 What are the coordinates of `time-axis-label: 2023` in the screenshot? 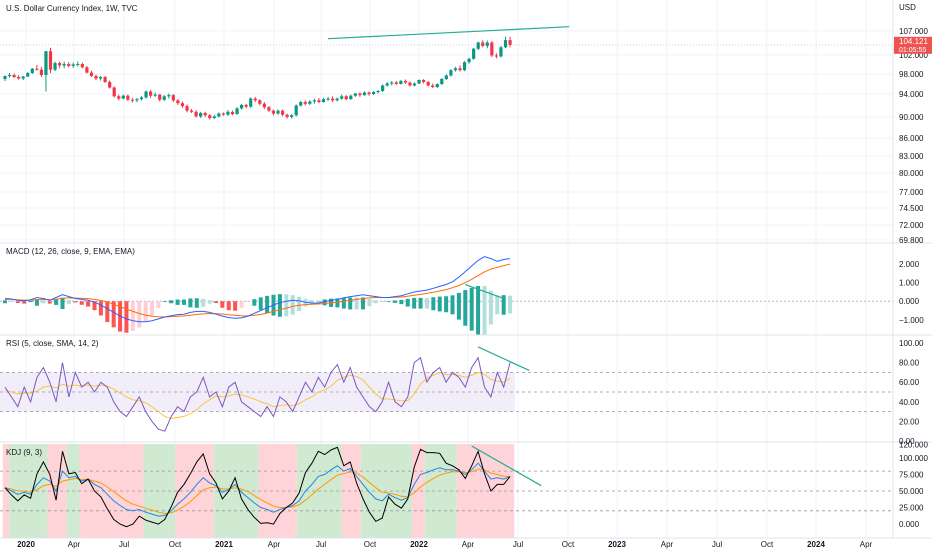 It's located at (617, 544).